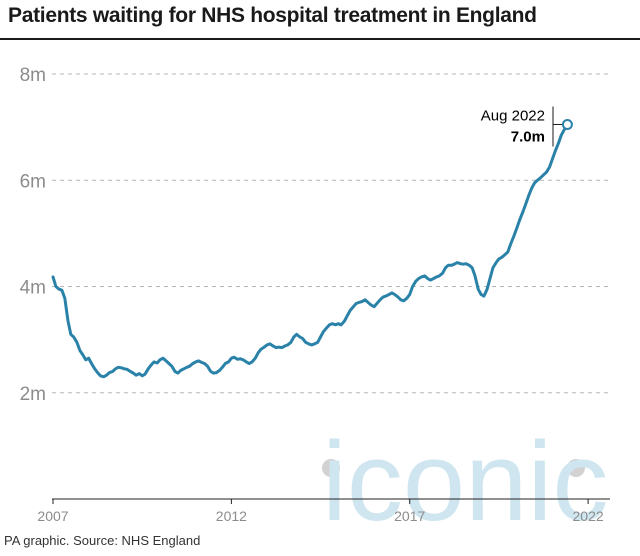 The width and height of the screenshot is (640, 556). Describe the element at coordinates (527, 126) in the screenshot. I see `annotation: Aug 2022 7.0m` at that location.